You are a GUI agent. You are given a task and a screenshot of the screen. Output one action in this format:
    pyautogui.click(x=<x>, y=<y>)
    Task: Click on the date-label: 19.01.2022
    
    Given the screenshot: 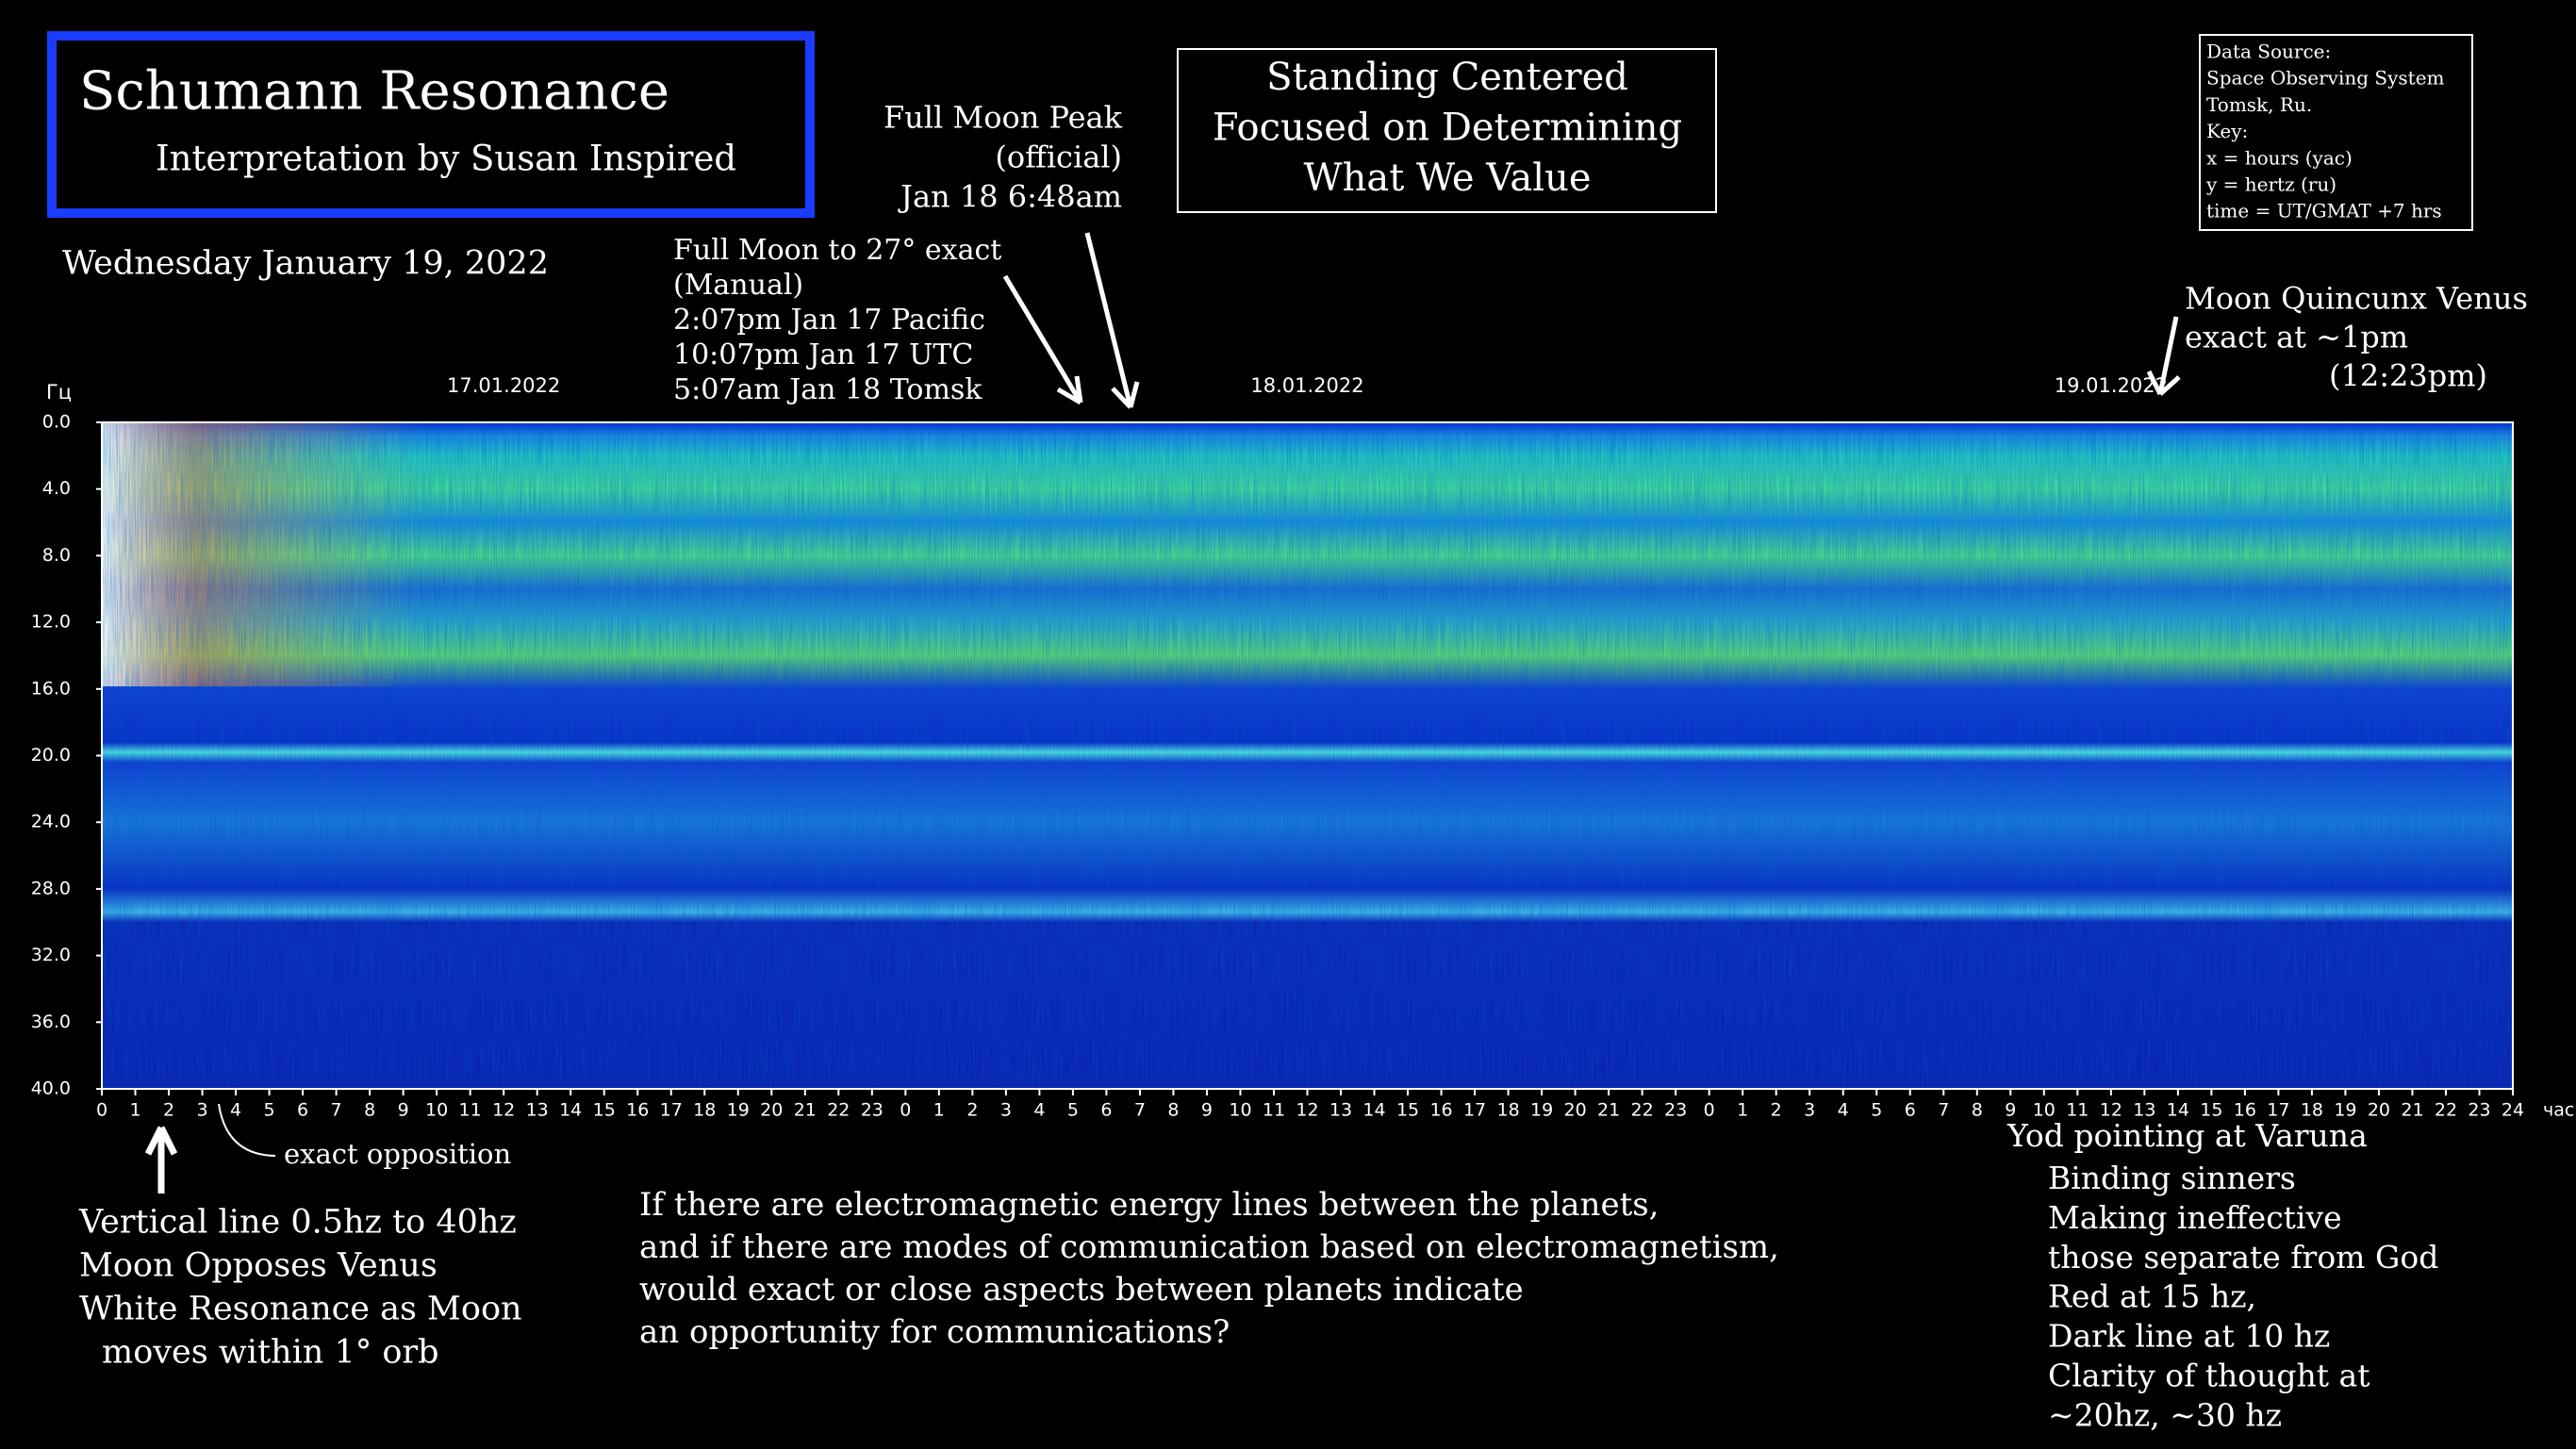 What is the action you would take?
    pyautogui.click(x=2111, y=385)
    